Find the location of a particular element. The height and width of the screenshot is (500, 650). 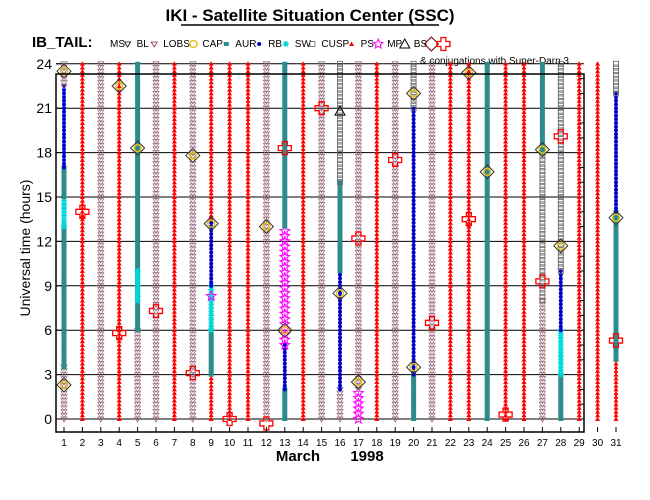

point-sw-day16 is located at coordinates (340, 160).